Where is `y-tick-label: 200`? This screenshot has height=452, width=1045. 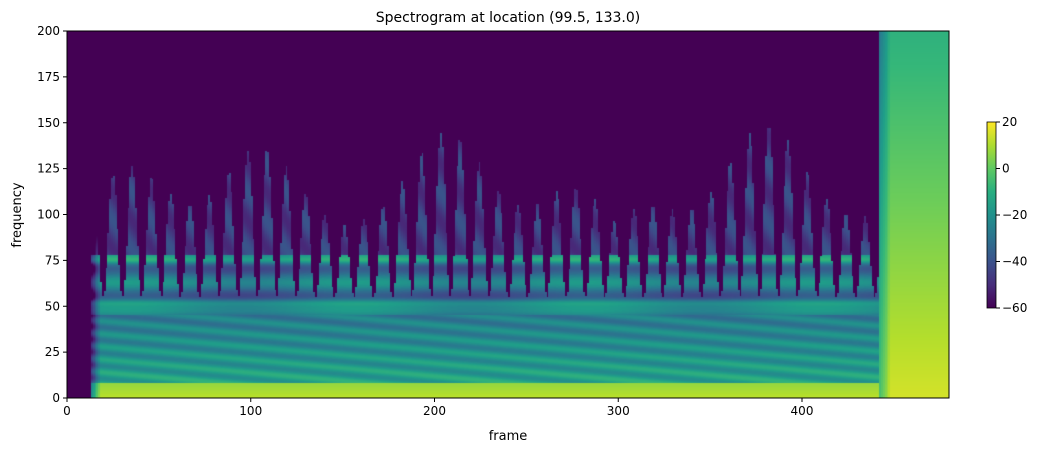 y-tick-label: 200 is located at coordinates (48, 31).